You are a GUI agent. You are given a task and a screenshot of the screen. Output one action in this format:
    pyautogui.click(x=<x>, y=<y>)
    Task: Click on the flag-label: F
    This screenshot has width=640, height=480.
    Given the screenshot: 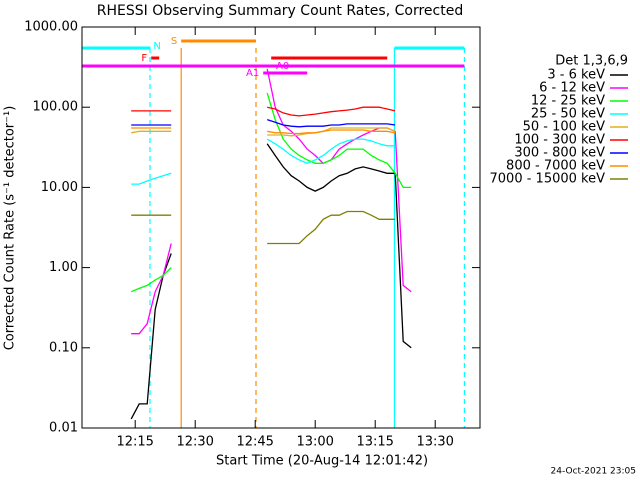 What is the action you would take?
    pyautogui.click(x=144, y=58)
    